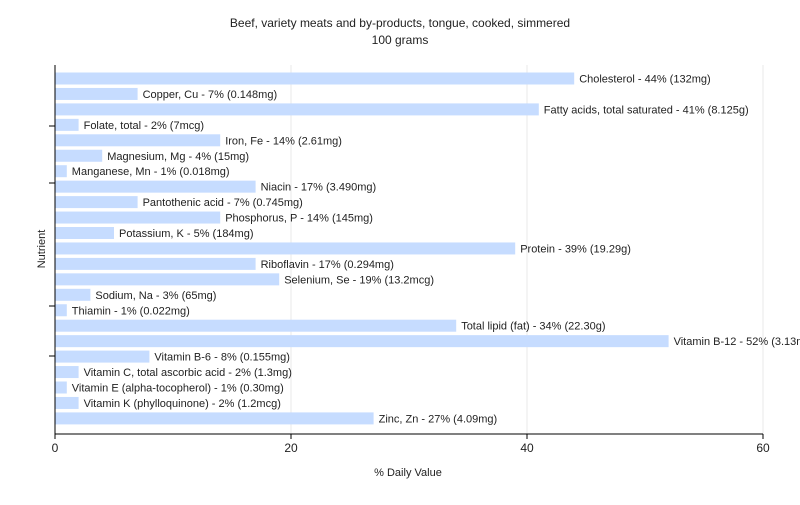 The width and height of the screenshot is (800, 505). I want to click on bar-label: Phosphorus, P - 14% (145mg), so click(299, 219).